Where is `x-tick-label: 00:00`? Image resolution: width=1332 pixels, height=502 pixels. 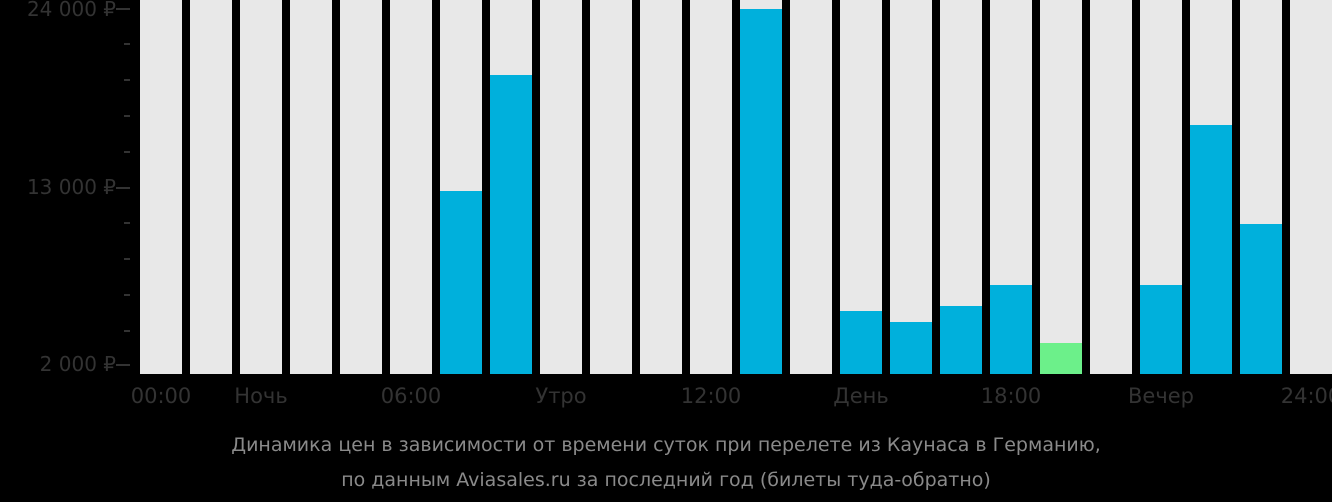 x-tick-label: 00:00 is located at coordinates (161, 396).